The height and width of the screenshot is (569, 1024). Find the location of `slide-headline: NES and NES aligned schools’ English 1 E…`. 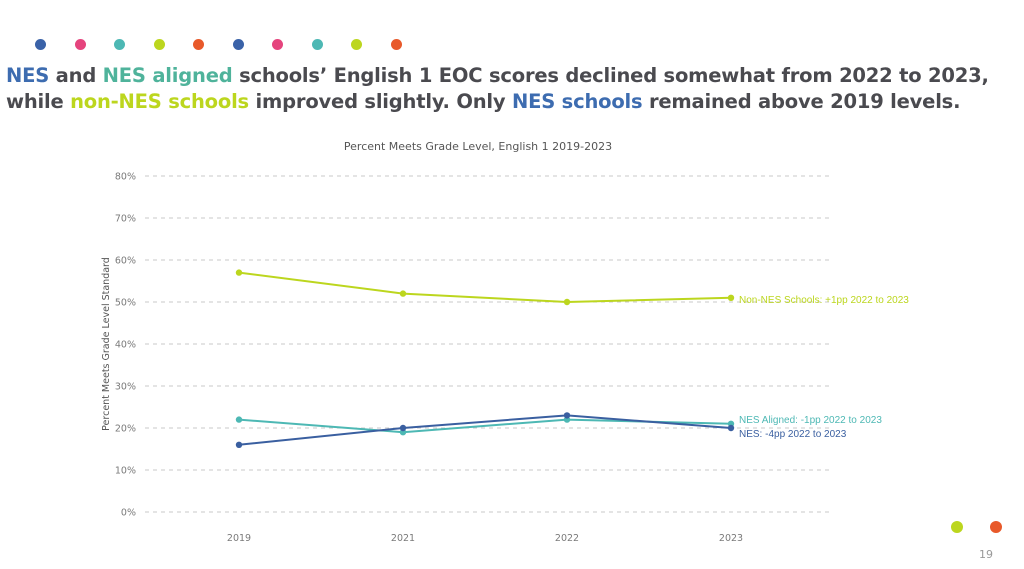

slide-headline: NES and NES aligned schools’ English 1 E… is located at coordinates (511, 89).